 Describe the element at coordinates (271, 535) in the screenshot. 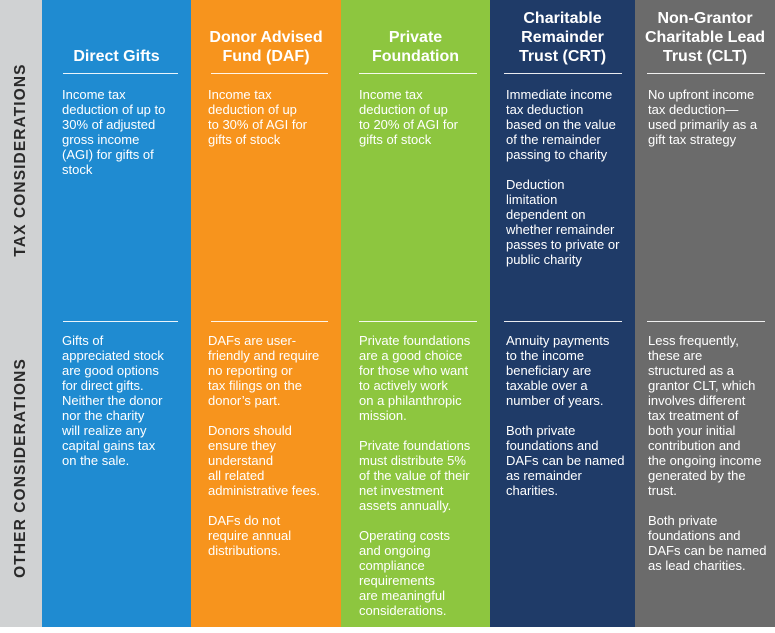

I see `daf-other-paragraph: DAFs do not require annual distributions.` at that location.